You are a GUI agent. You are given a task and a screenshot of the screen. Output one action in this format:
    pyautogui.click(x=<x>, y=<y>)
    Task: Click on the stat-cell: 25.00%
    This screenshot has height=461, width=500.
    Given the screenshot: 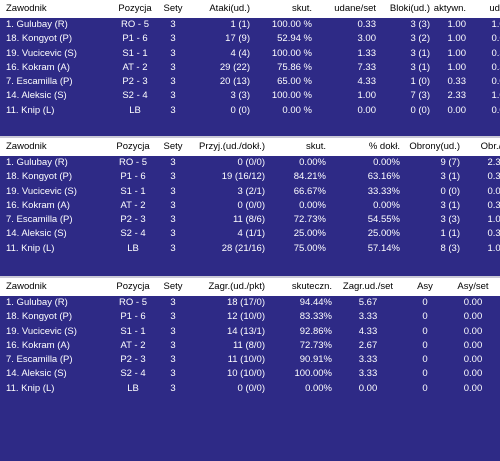 What is the action you would take?
    pyautogui.click(x=383, y=234)
    